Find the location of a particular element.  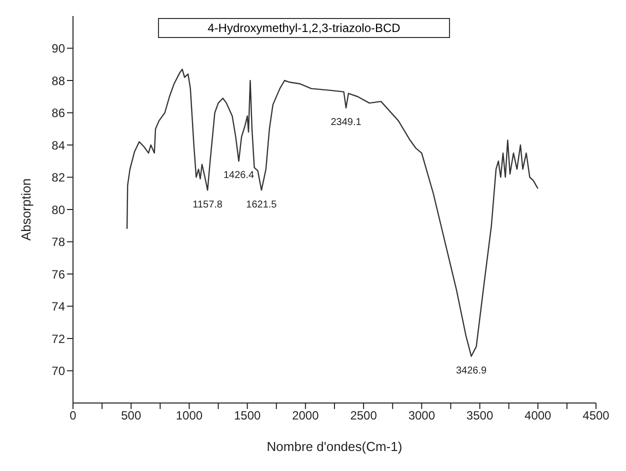

y-tick-label: 74 is located at coordinates (59, 307).